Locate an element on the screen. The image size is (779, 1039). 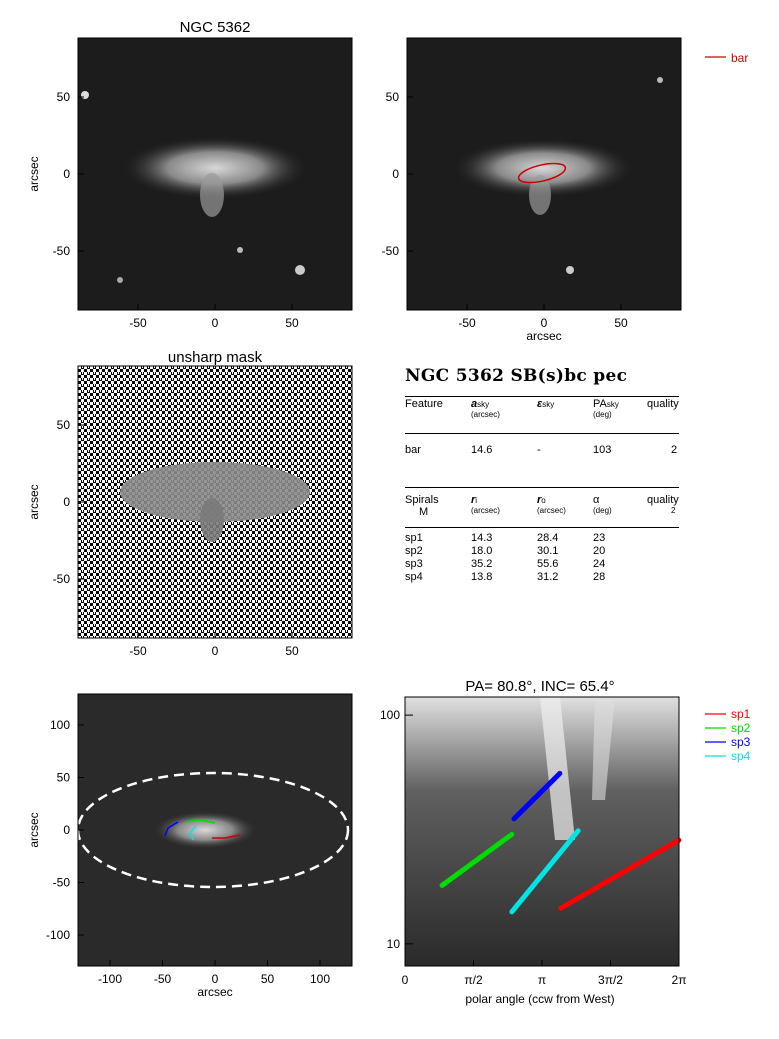
cell: 31.2 is located at coordinates (548, 577).